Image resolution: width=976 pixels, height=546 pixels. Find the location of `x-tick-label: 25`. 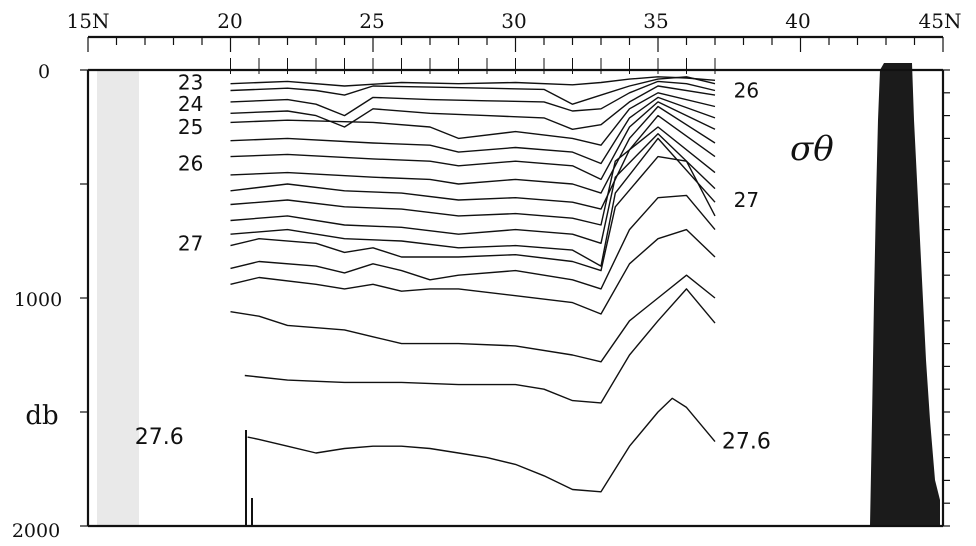

x-tick-label: 25 is located at coordinates (371, 21).